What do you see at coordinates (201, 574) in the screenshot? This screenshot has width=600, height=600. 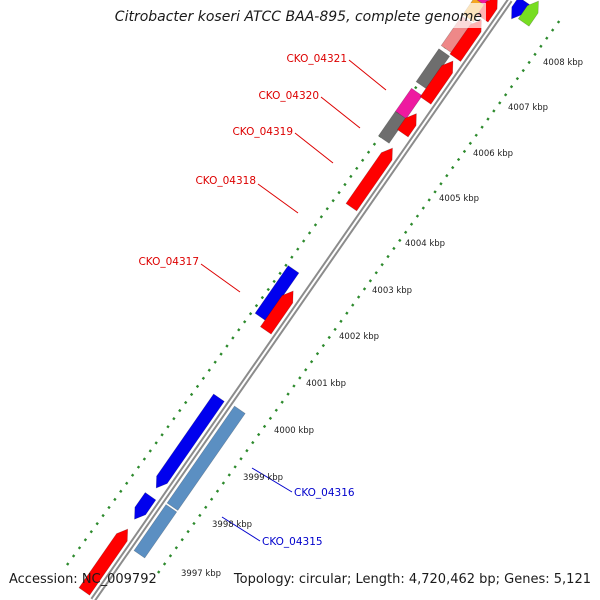 I see `tick-label-3997: 3997 kbp` at bounding box center [201, 574].